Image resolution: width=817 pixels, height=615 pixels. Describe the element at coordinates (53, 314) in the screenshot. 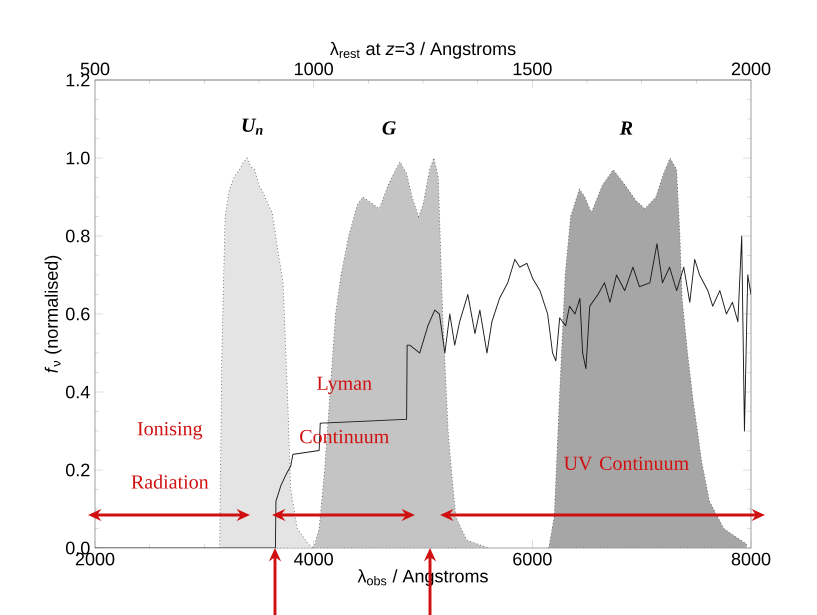

I see `y-axis-title: f$_{ν}$ (normalised)` at that location.